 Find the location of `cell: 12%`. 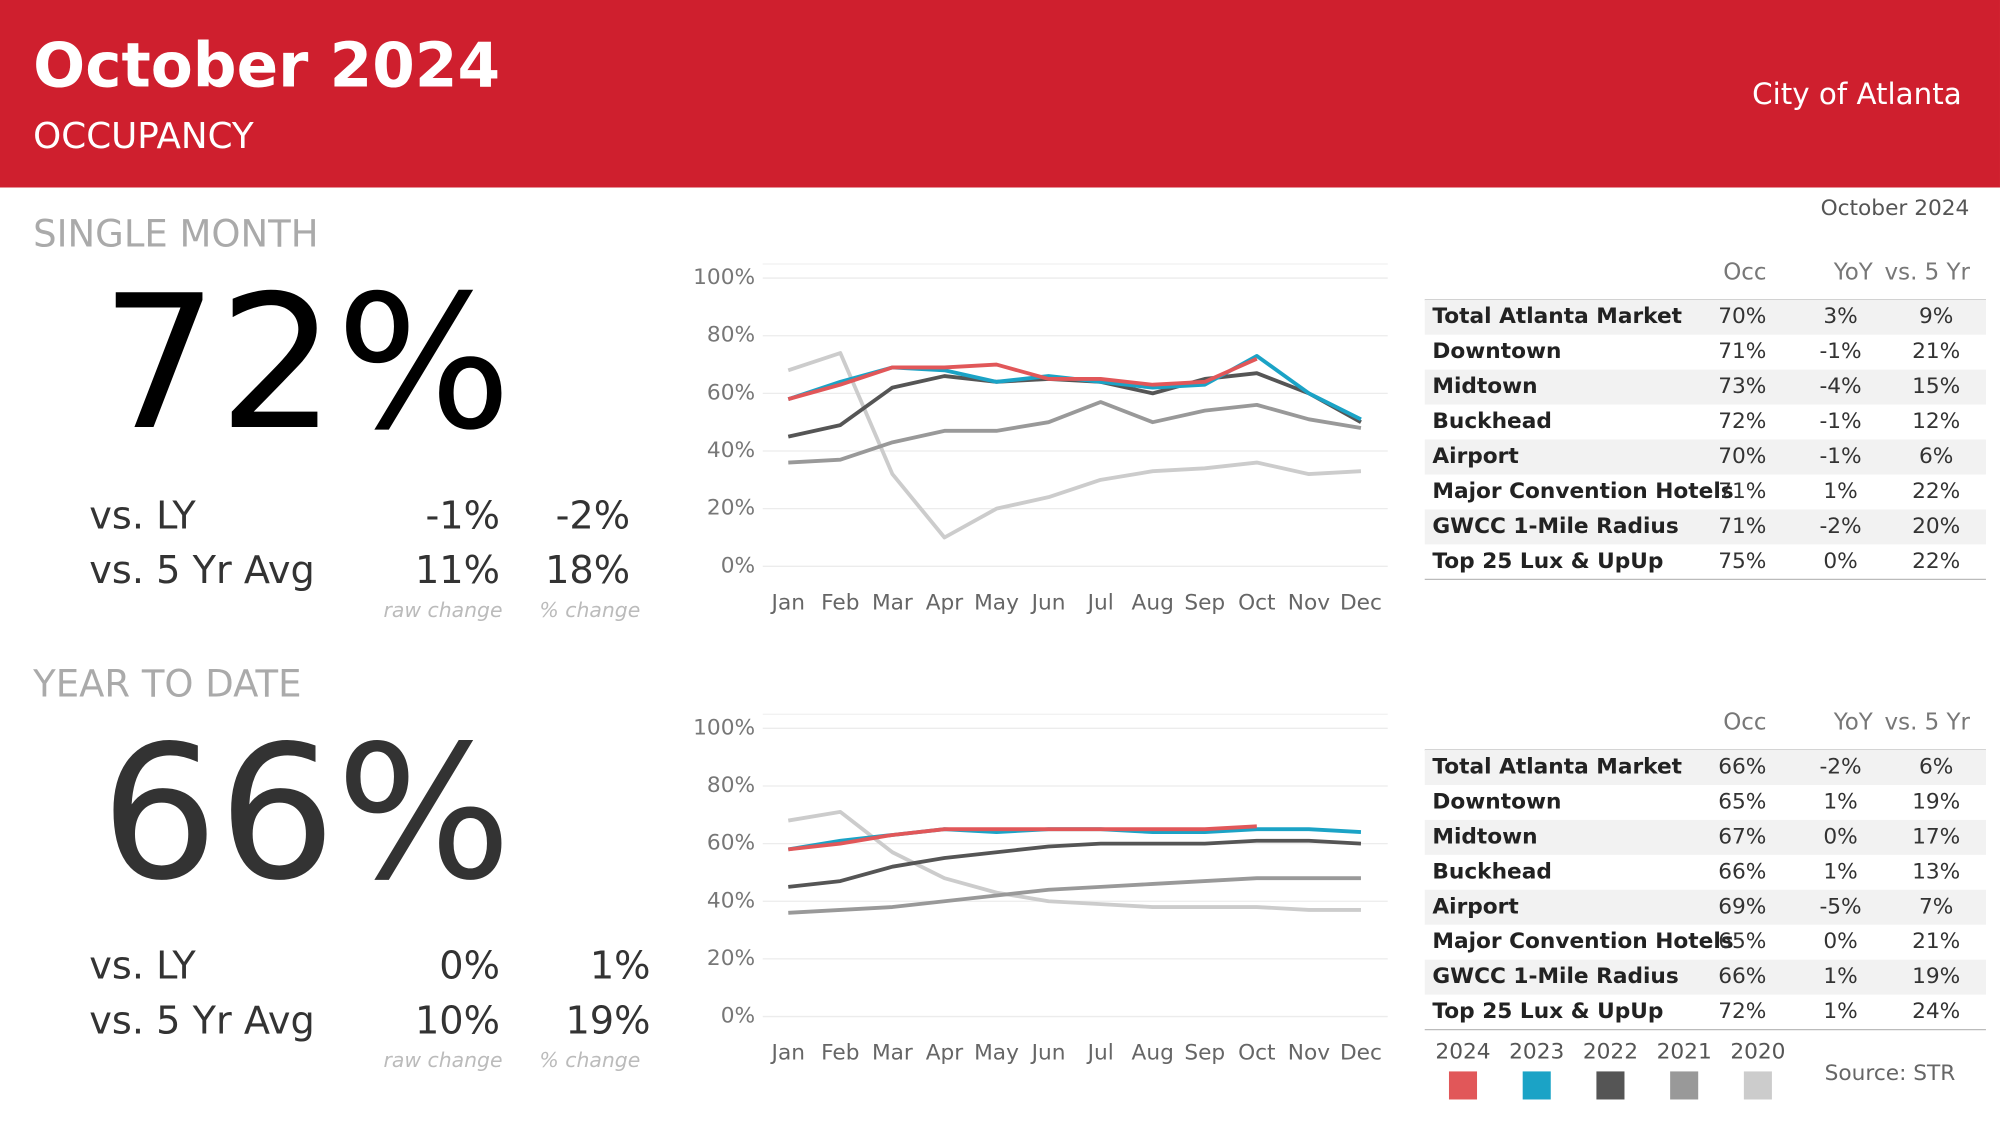

cell: 12% is located at coordinates (1936, 421).